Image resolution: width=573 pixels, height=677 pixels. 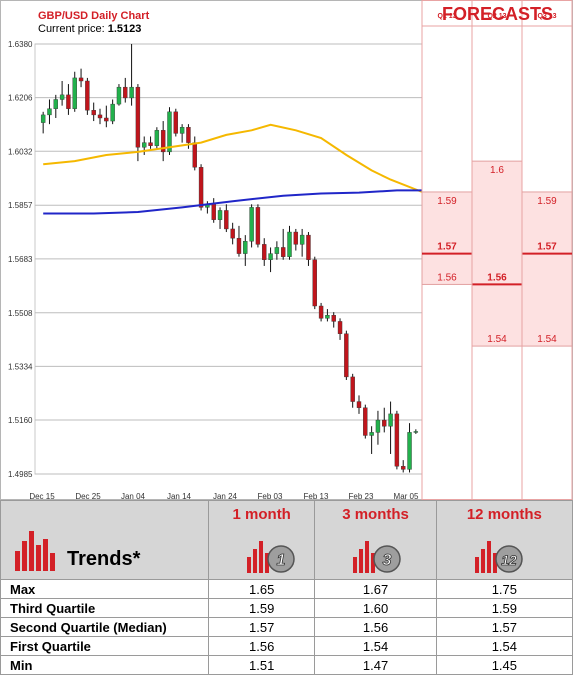 I want to click on table-cell: 1.60, so click(x=375, y=608).